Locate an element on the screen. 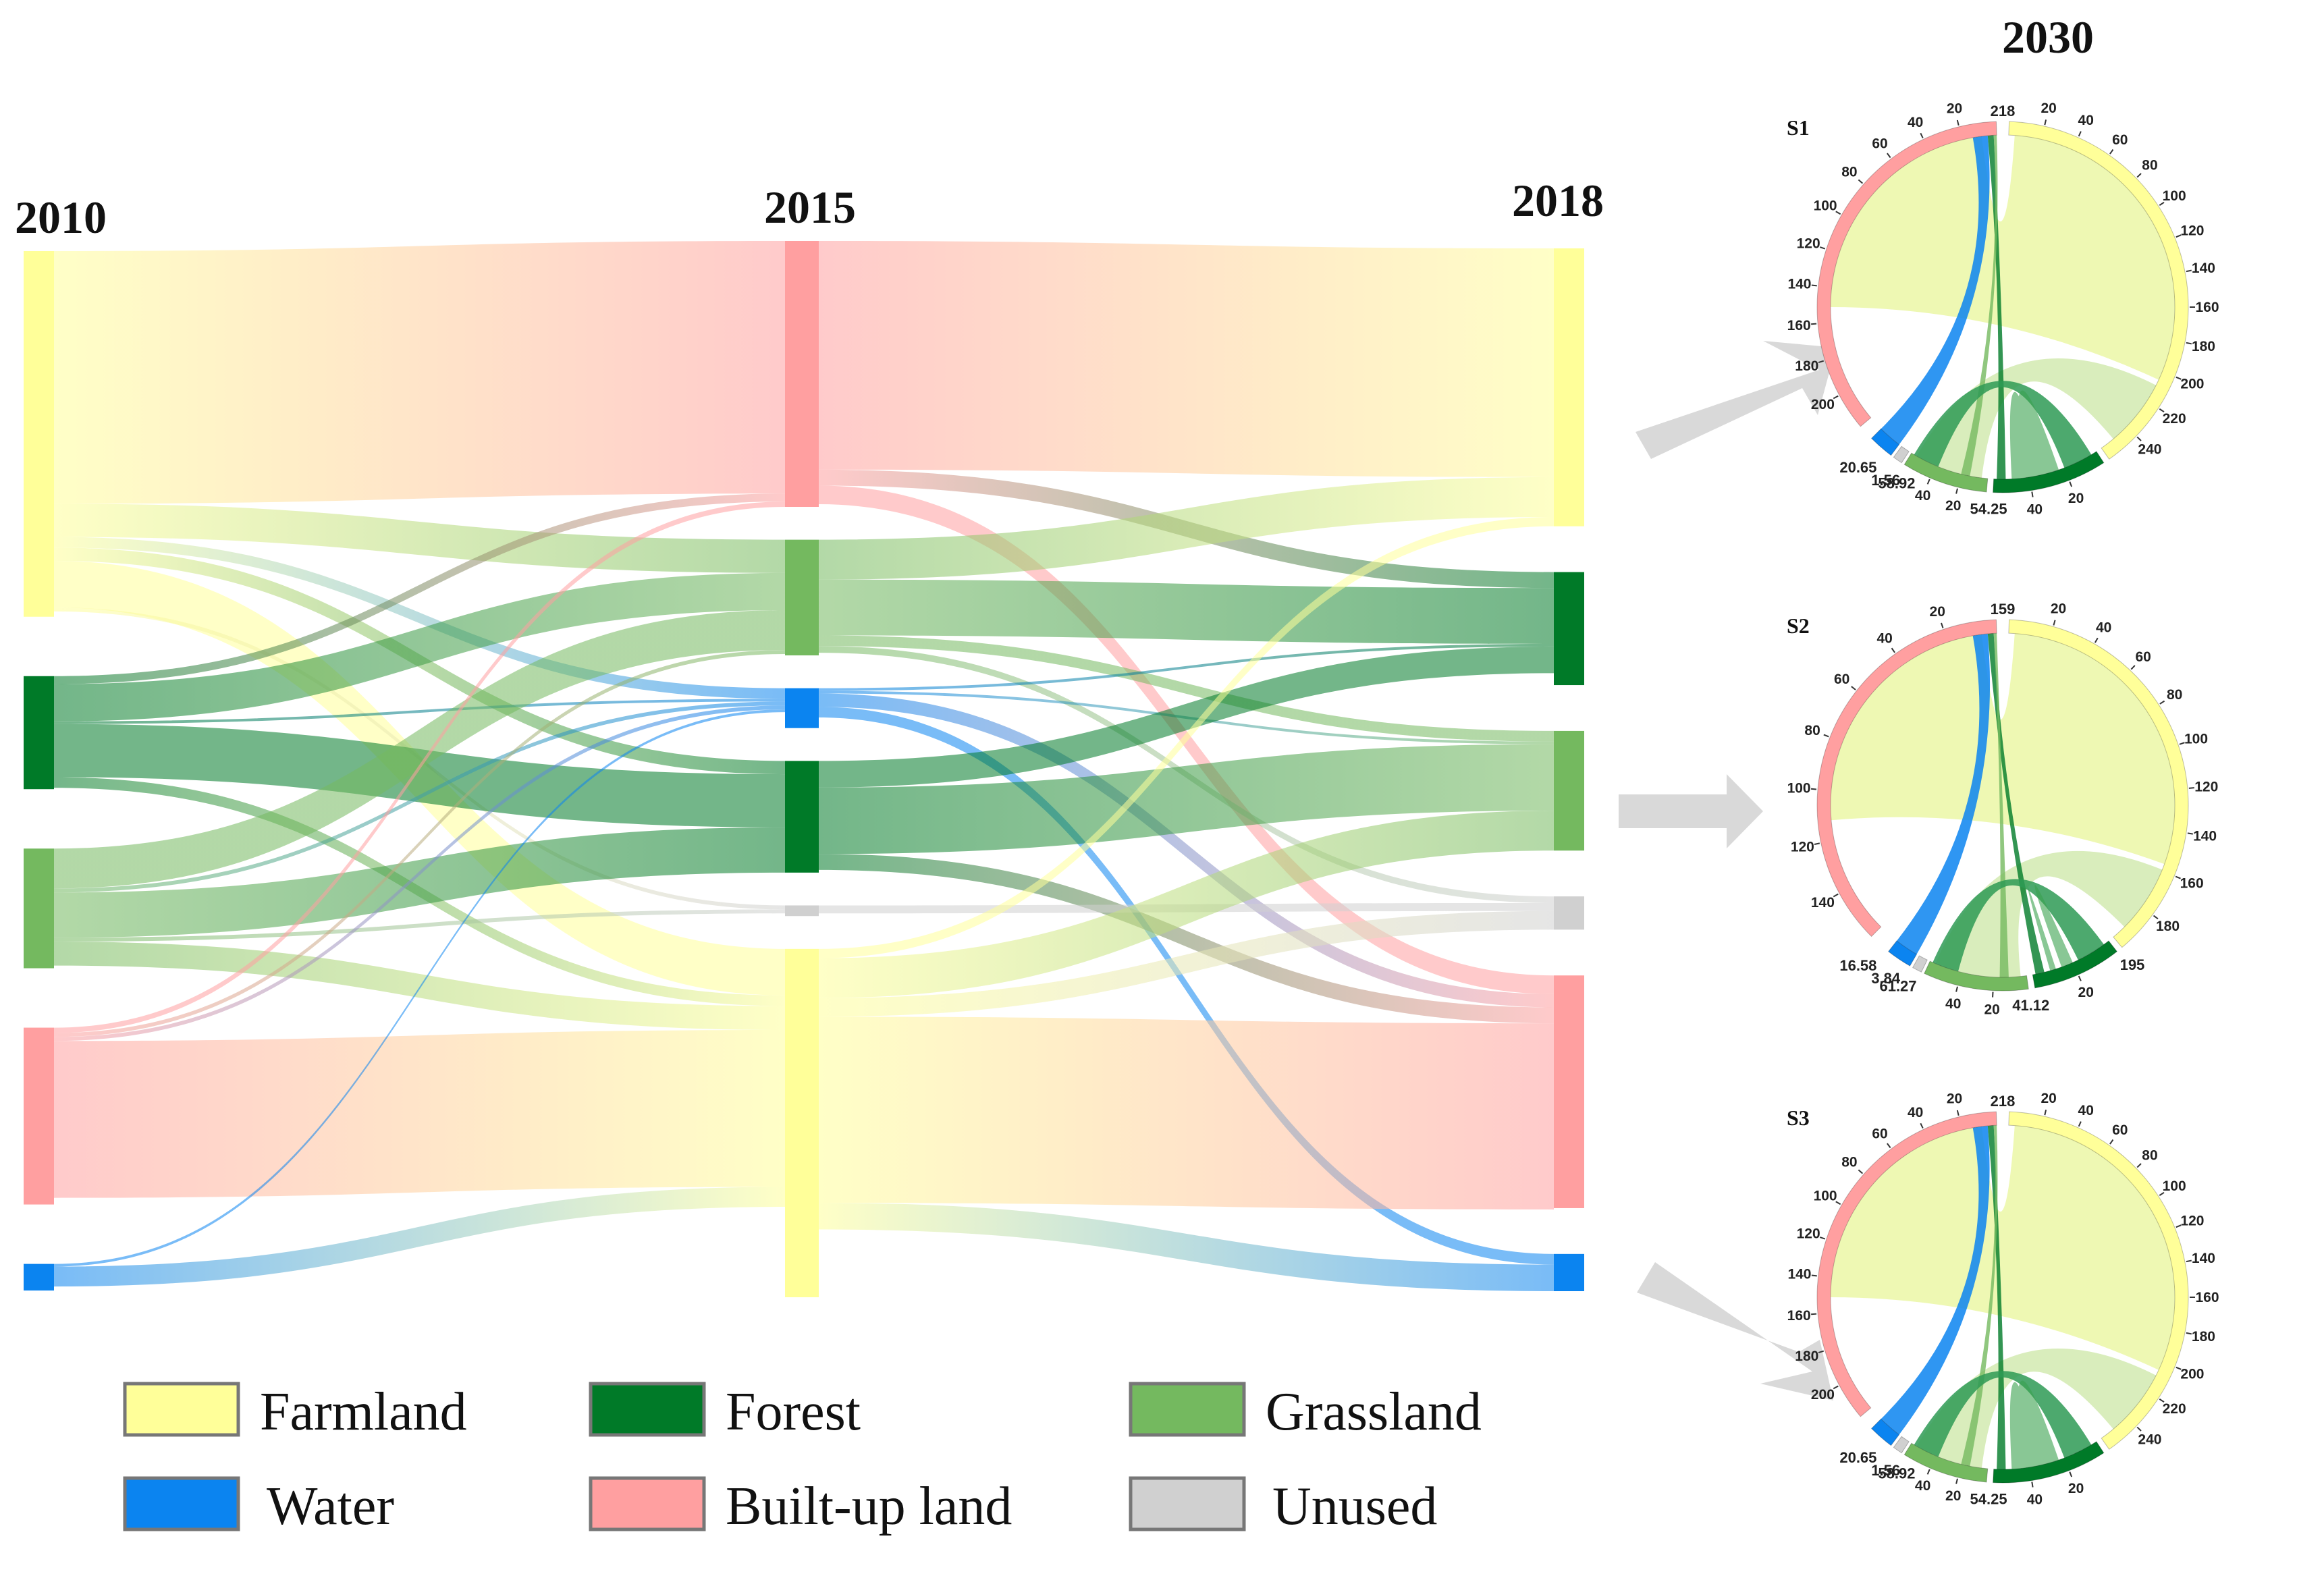 This screenshot has width=2324, height=1576. chord-sector-water is located at coordinates (1885, 1432).